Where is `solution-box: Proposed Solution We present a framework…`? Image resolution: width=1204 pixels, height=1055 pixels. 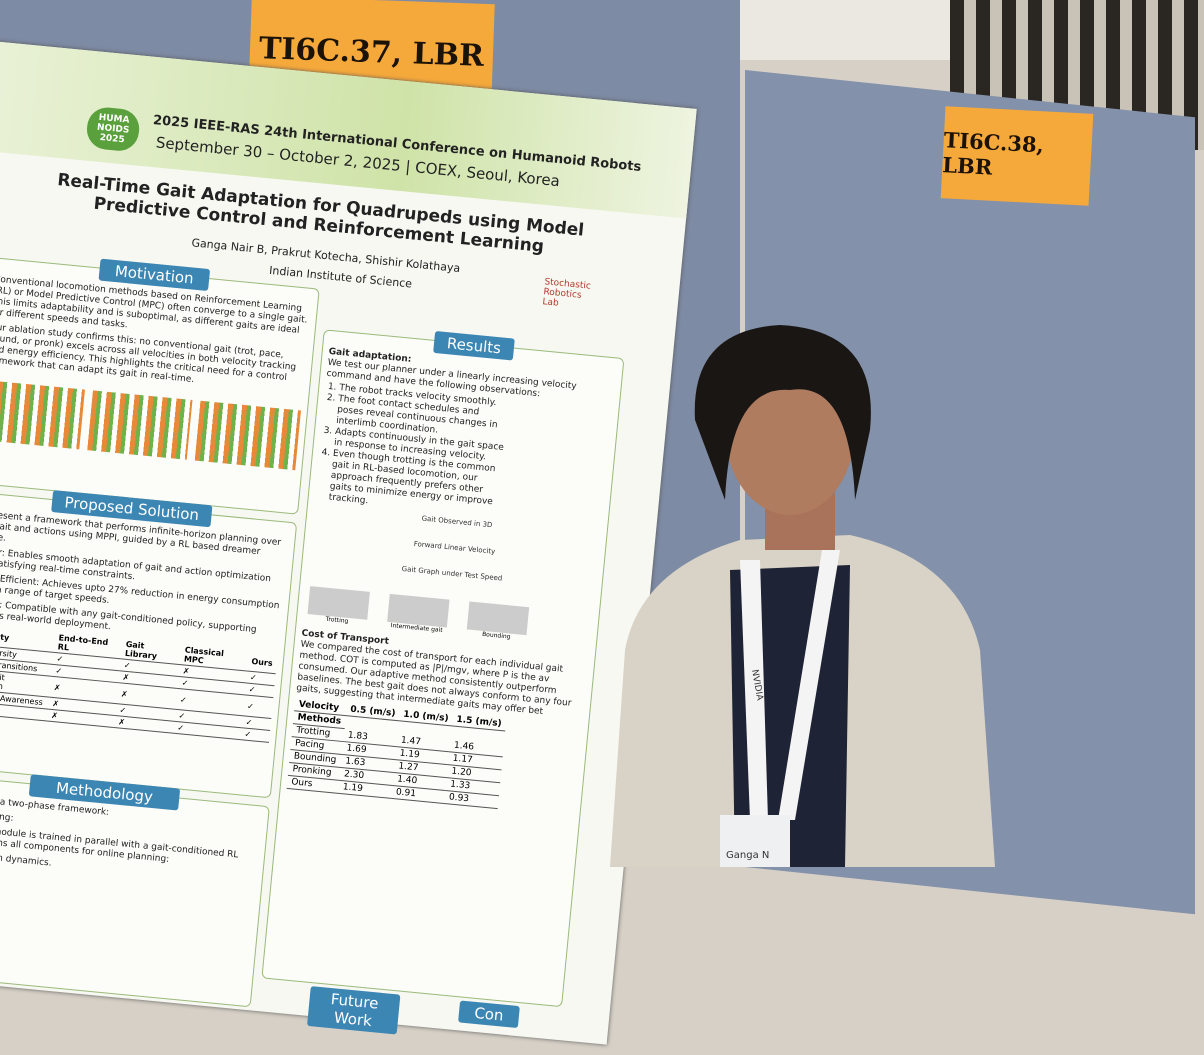 solution-box: Proposed Solution We present a framework… is located at coordinates (149, 644).